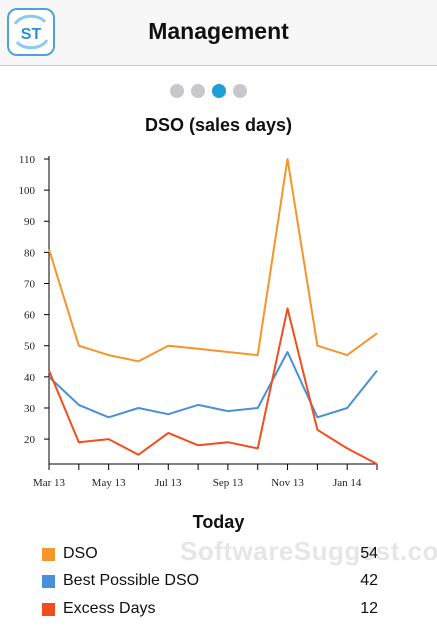  What do you see at coordinates (30, 378) in the screenshot?
I see `y-tick-label: 40` at bounding box center [30, 378].